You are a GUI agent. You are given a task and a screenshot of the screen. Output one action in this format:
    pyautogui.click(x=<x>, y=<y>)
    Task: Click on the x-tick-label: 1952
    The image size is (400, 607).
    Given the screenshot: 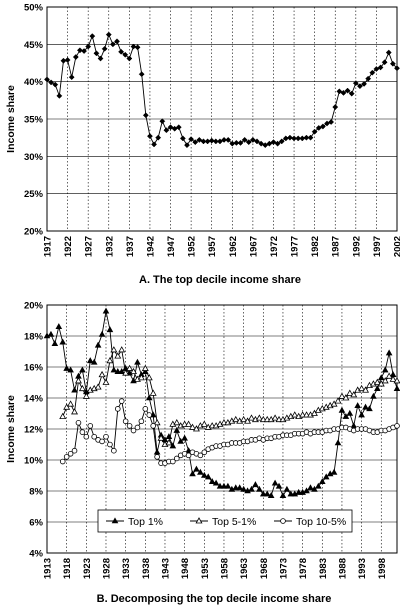 What is the action you would take?
    pyautogui.click(x=192, y=246)
    